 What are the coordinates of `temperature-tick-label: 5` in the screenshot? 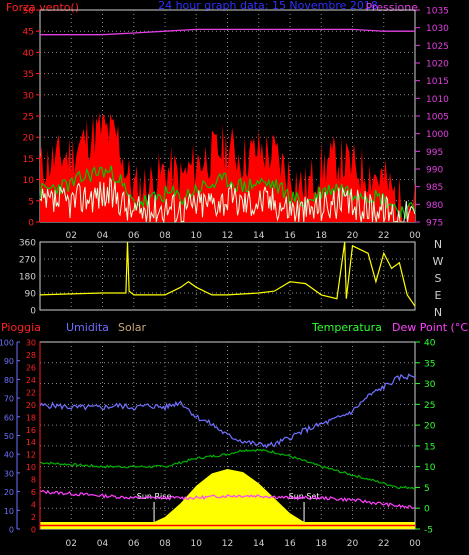 It's located at (427, 489).